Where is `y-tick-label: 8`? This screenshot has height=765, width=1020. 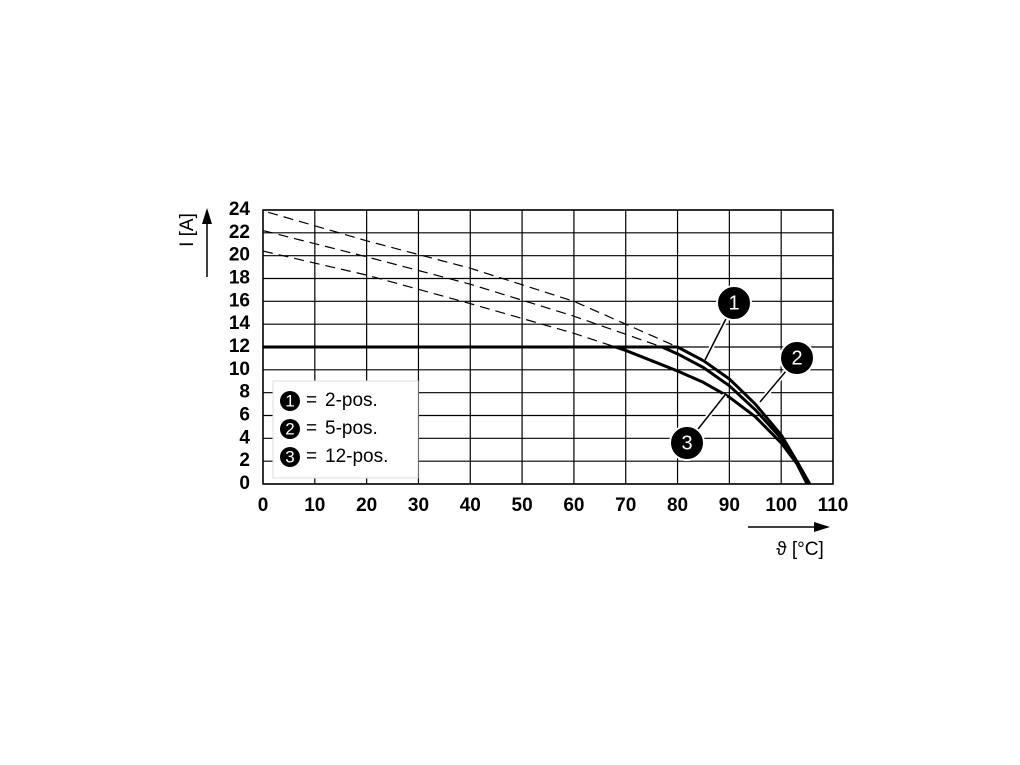 y-tick-label: 8 is located at coordinates (244, 392).